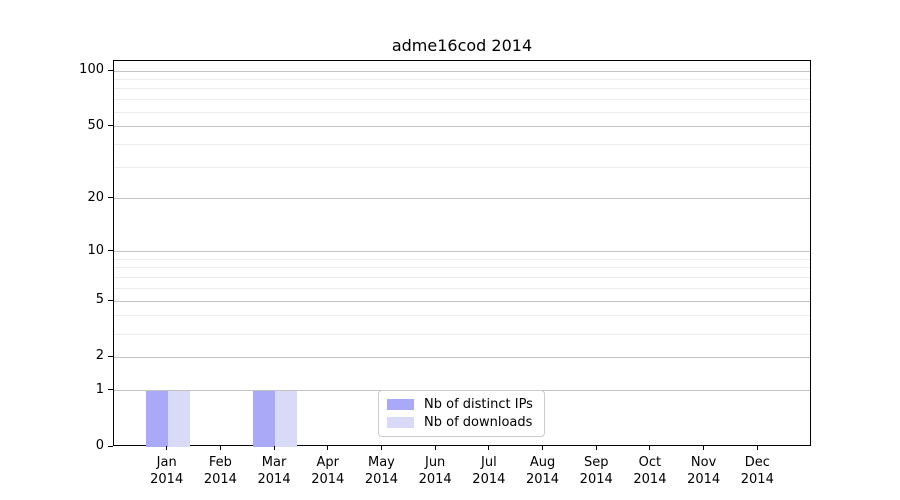 This screenshot has width=900, height=500. Describe the element at coordinates (99, 445) in the screenshot. I see `y-tick-label: 0` at that location.